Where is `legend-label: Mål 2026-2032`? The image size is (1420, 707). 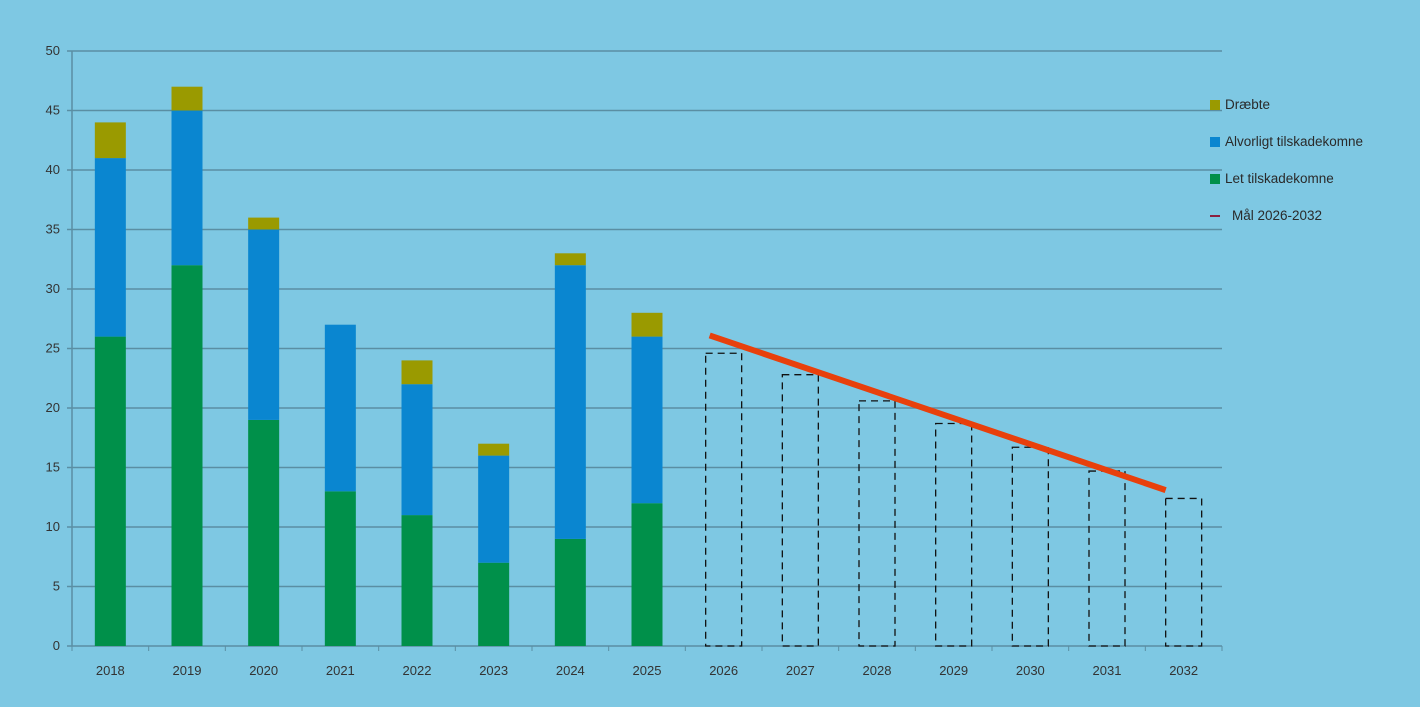
legend-label: Mål 2026-2032 is located at coordinates (1277, 215).